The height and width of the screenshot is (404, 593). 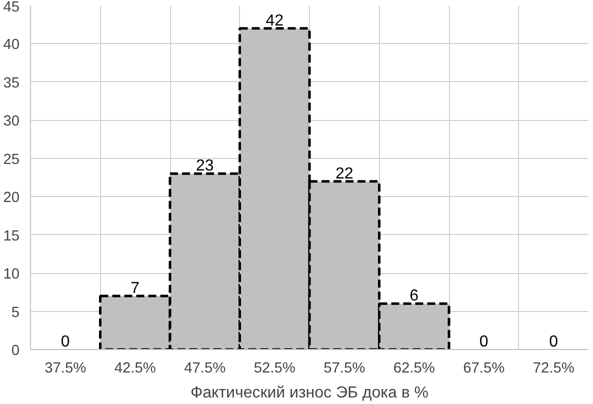 What do you see at coordinates (11, 8) in the screenshot?
I see `y-tick-label: 45` at bounding box center [11, 8].